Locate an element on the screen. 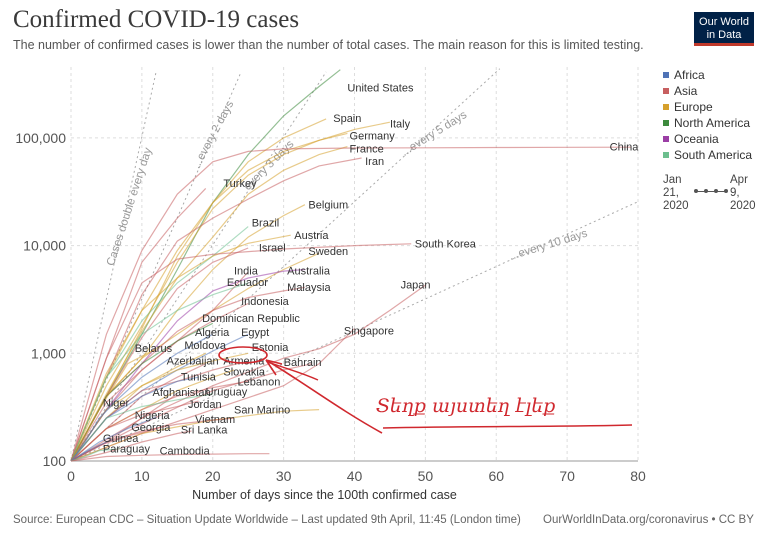 This screenshot has height=541, width=768. legend-item: North America is located at coordinates (713, 123).